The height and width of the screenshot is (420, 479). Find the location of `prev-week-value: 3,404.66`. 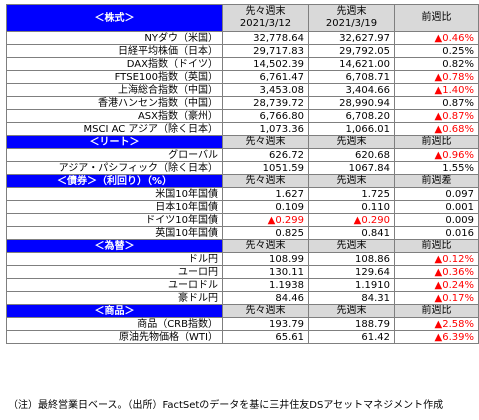

prev-week-value: 3,404.66 is located at coordinates (351, 90).